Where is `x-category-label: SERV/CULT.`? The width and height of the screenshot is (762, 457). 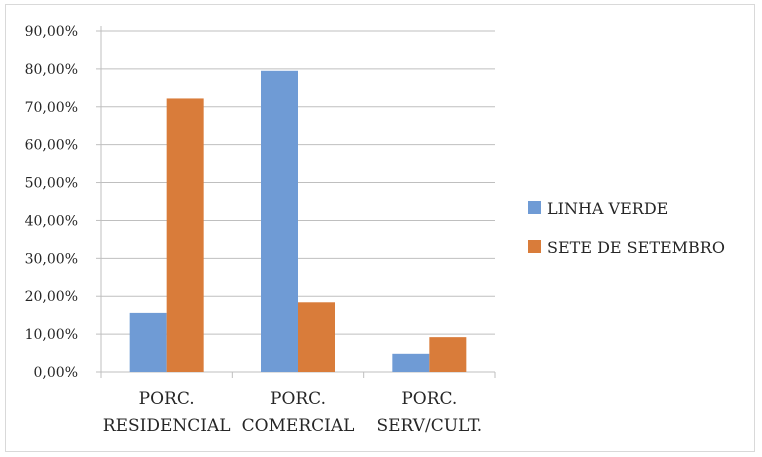 x-category-label: SERV/CULT. is located at coordinates (429, 426).